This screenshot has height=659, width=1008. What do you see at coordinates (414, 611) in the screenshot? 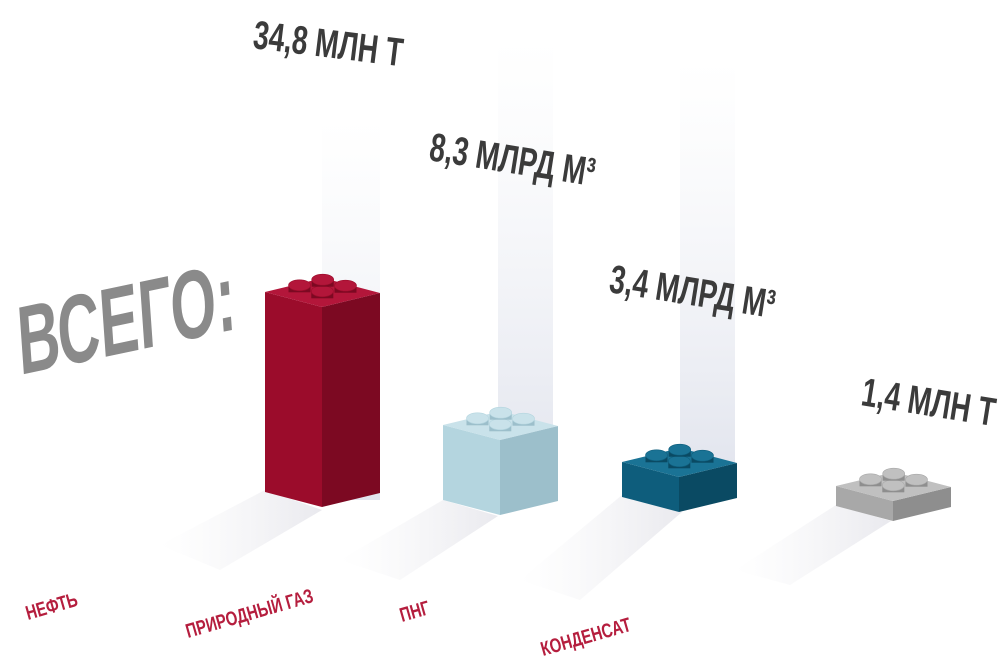
I see `category-label: ПНГ` at bounding box center [414, 611].